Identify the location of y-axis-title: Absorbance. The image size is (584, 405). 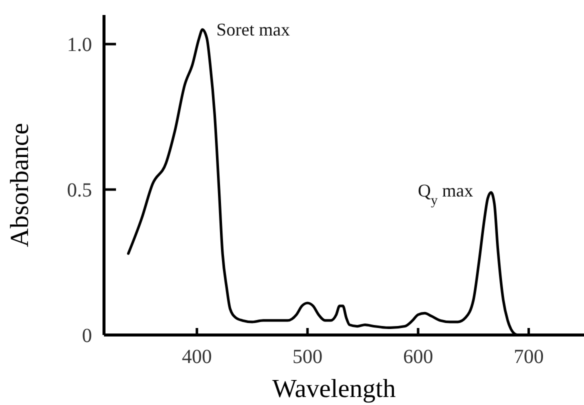
(19, 185).